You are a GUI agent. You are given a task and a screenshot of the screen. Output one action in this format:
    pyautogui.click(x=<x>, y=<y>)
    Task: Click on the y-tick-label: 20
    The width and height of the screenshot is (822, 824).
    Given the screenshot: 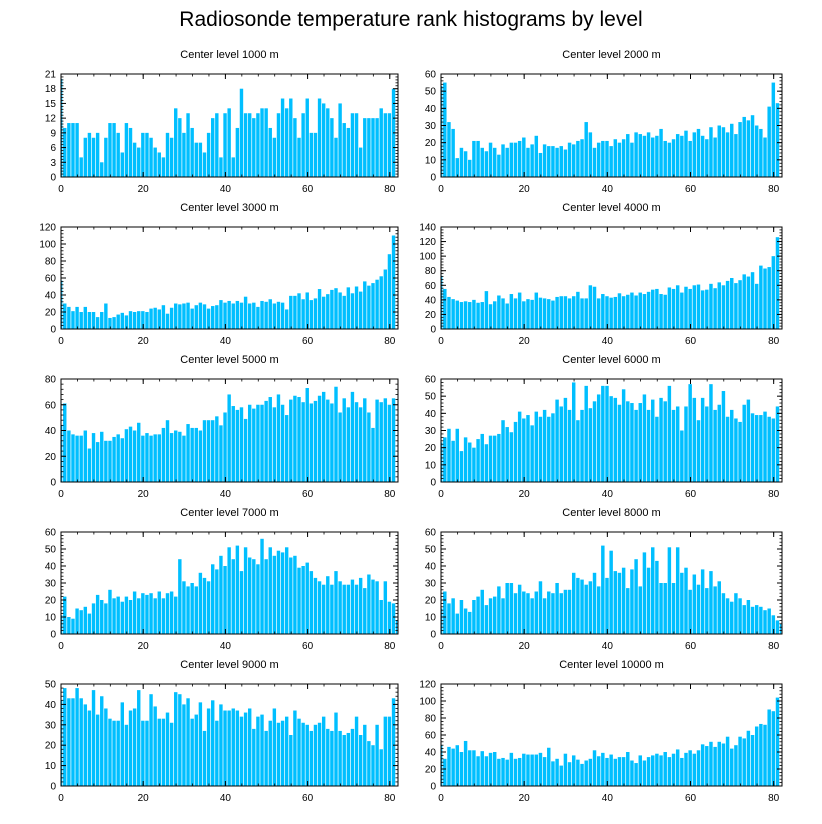 What is the action you would take?
    pyautogui.click(x=431, y=770)
    